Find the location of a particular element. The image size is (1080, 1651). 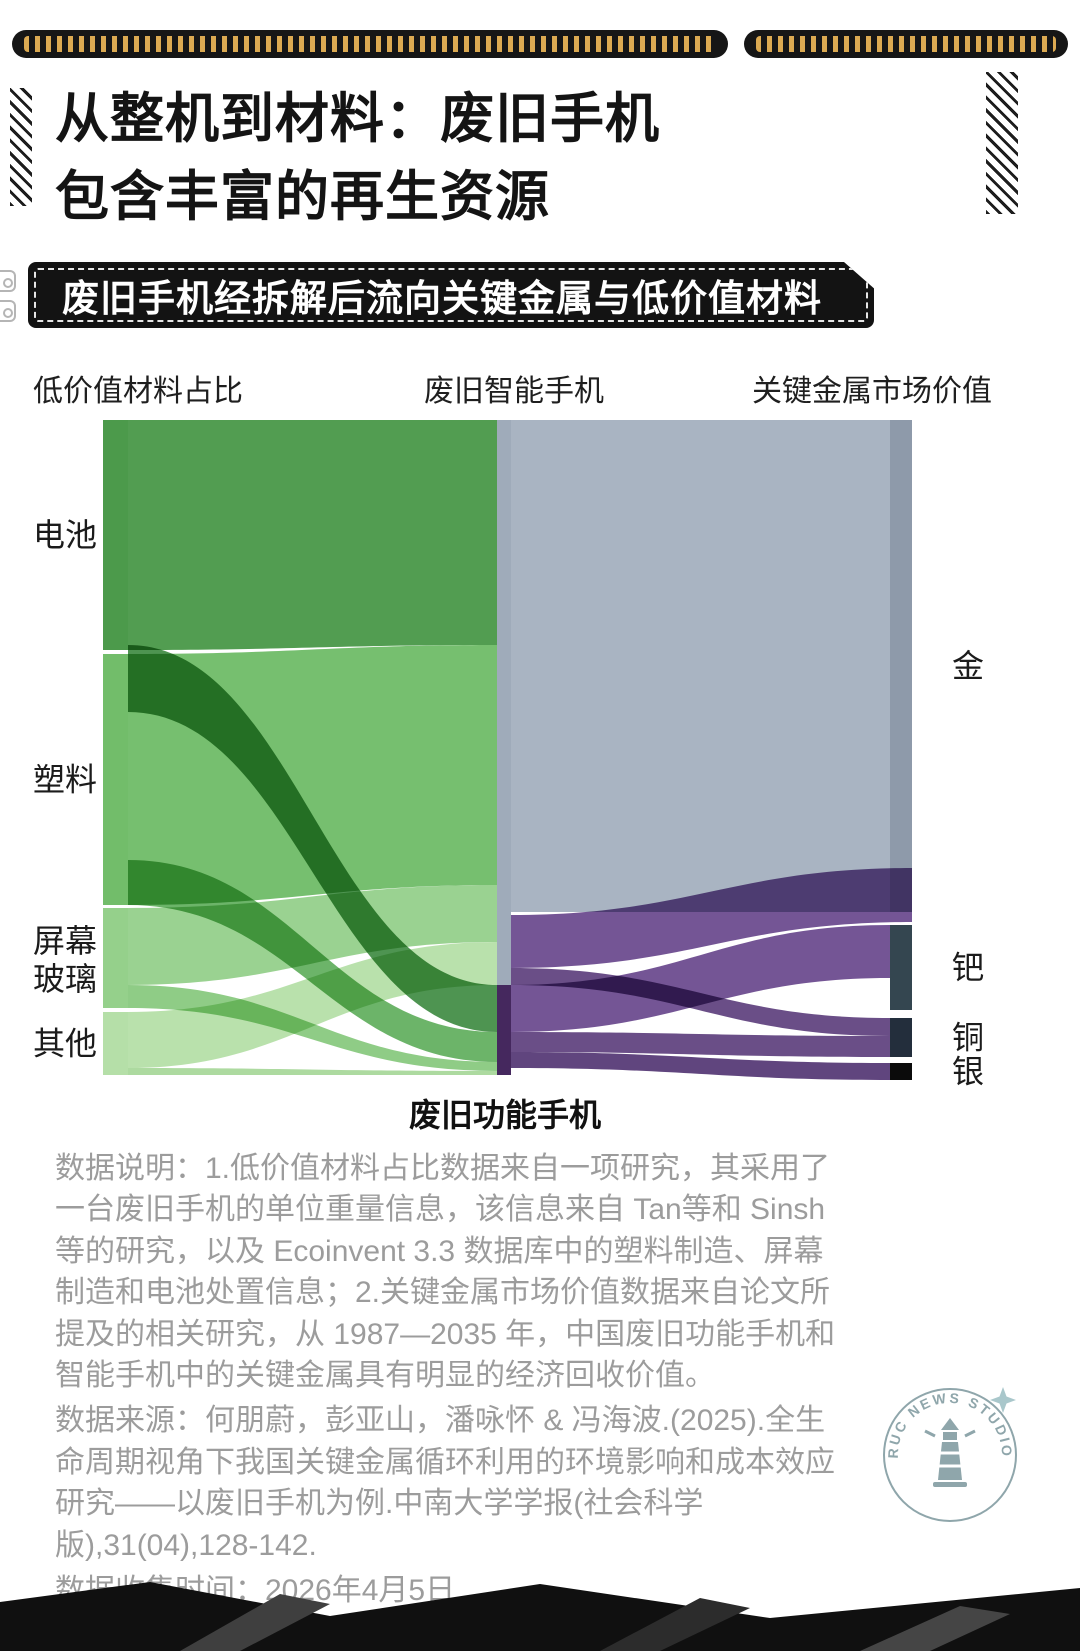

sankey-label-gold: 金 is located at coordinates (968, 666).